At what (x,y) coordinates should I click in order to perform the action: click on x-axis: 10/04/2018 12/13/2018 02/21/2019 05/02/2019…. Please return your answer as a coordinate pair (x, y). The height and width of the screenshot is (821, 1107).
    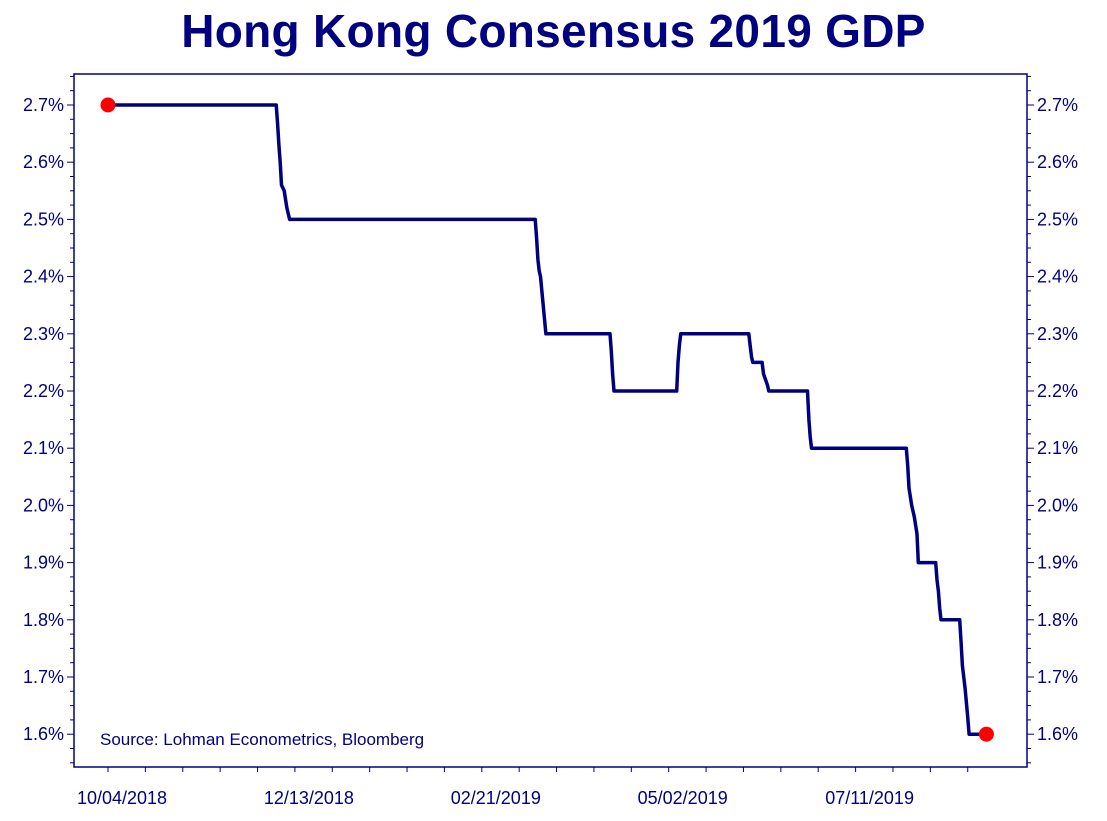
    Looking at the image, I should click on (523, 787).